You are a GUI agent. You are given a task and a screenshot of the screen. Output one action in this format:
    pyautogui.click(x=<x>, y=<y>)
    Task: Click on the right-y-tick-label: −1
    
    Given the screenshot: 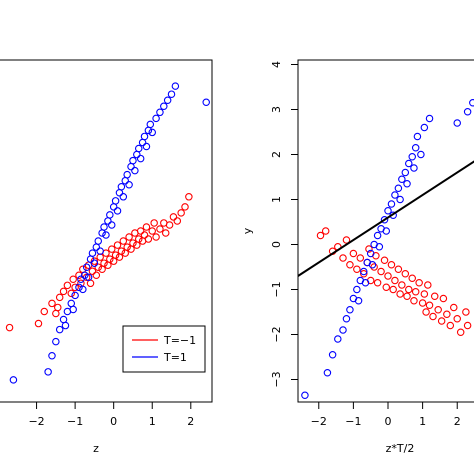 What is the action you would take?
    pyautogui.click(x=276, y=289)
    